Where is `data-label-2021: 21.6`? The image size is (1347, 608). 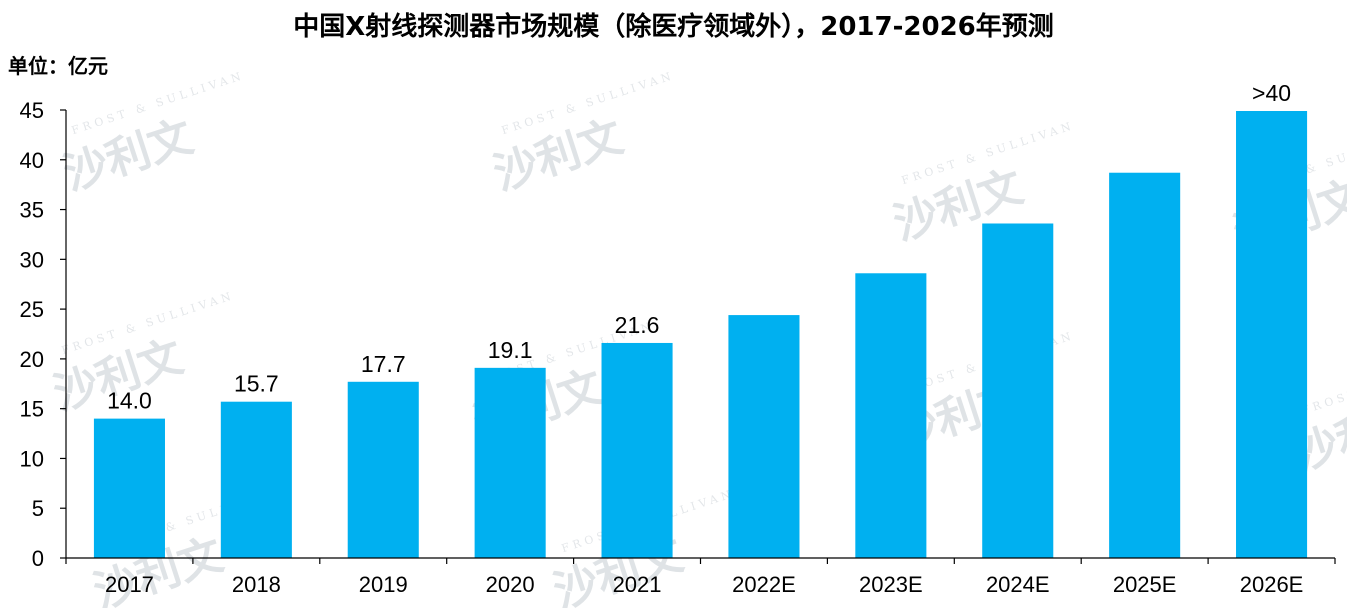
data-label-2021: 21.6 is located at coordinates (637, 325).